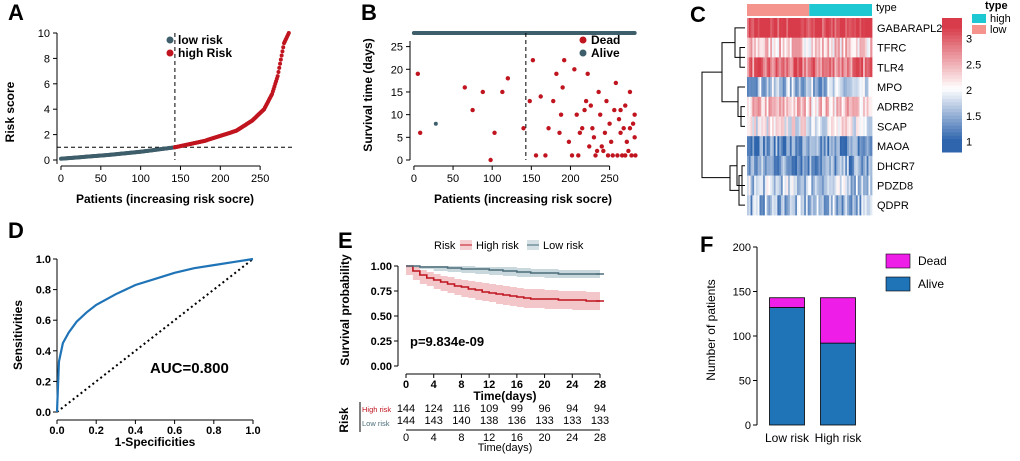 Image resolution: width=1020 pixels, height=461 pixels. I want to click on risk-table-count: 138, so click(489, 421).